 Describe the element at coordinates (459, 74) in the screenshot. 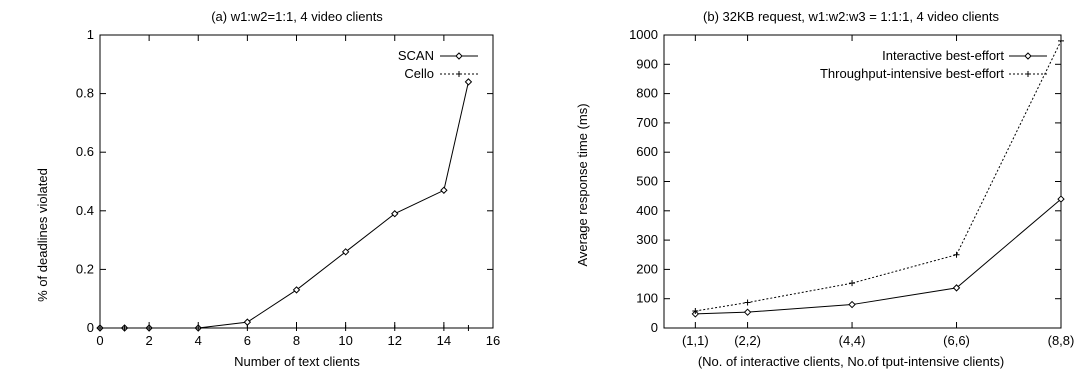

I see `legend-marker-cello` at that location.